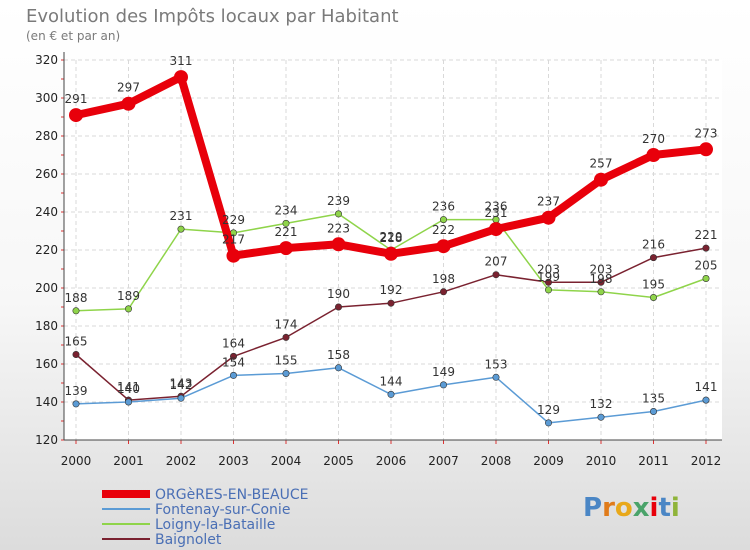 This screenshot has height=550, width=750. What do you see at coordinates (592, 508) in the screenshot?
I see `brand-letter: P` at bounding box center [592, 508].